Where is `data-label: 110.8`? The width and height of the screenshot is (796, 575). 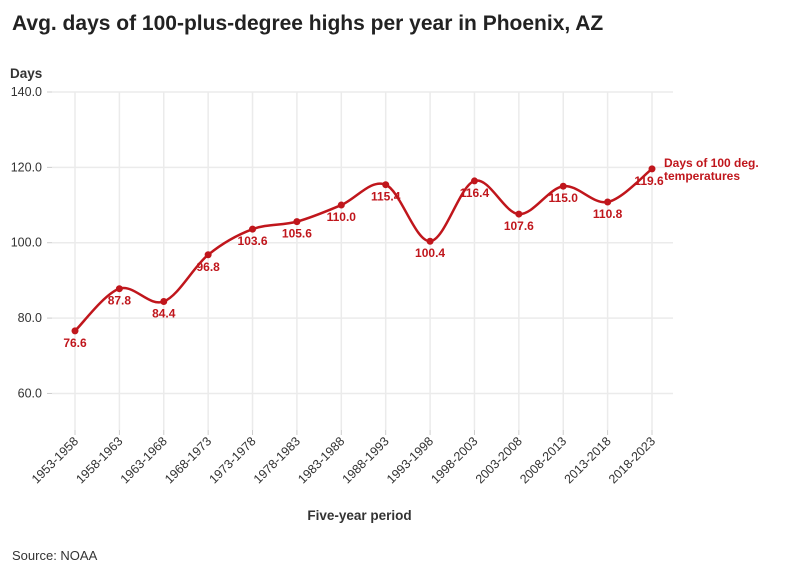 data-label: 110.8 is located at coordinates (608, 214).